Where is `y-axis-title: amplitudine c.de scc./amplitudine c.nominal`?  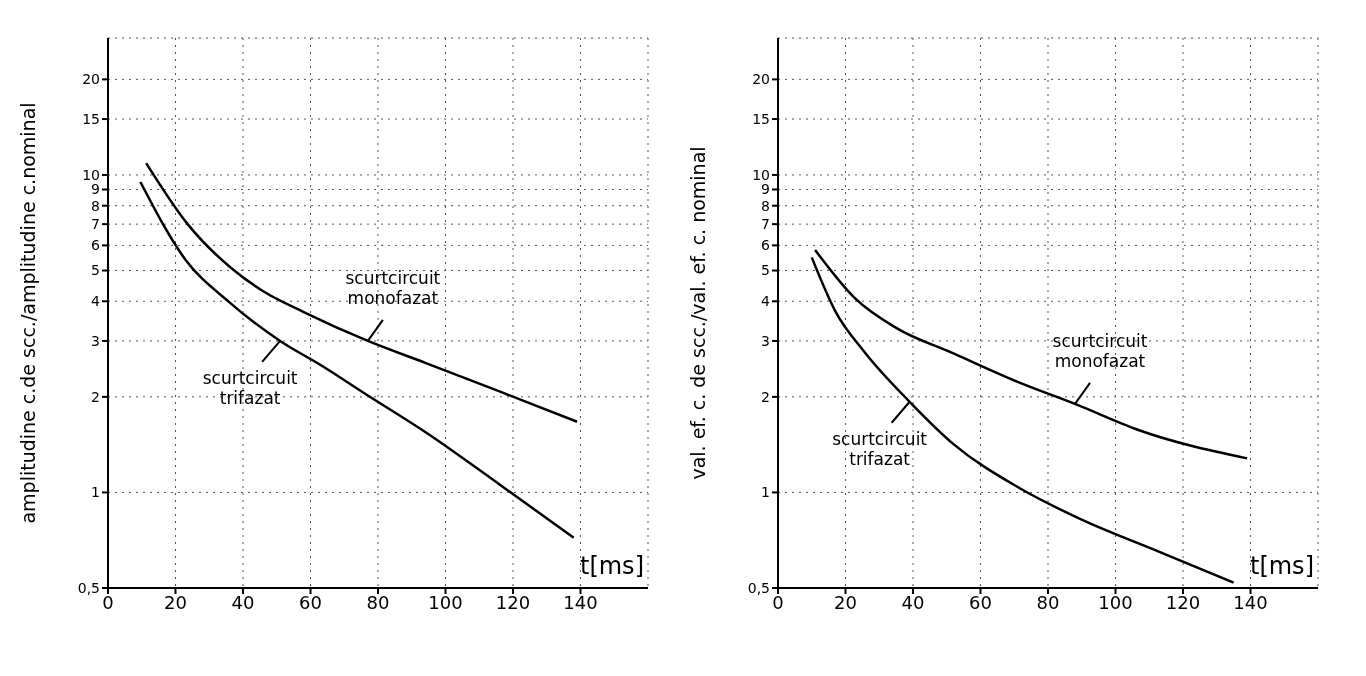 y-axis-title: amplitudine c.de scc./amplitudine c.nominal is located at coordinates (27, 313).